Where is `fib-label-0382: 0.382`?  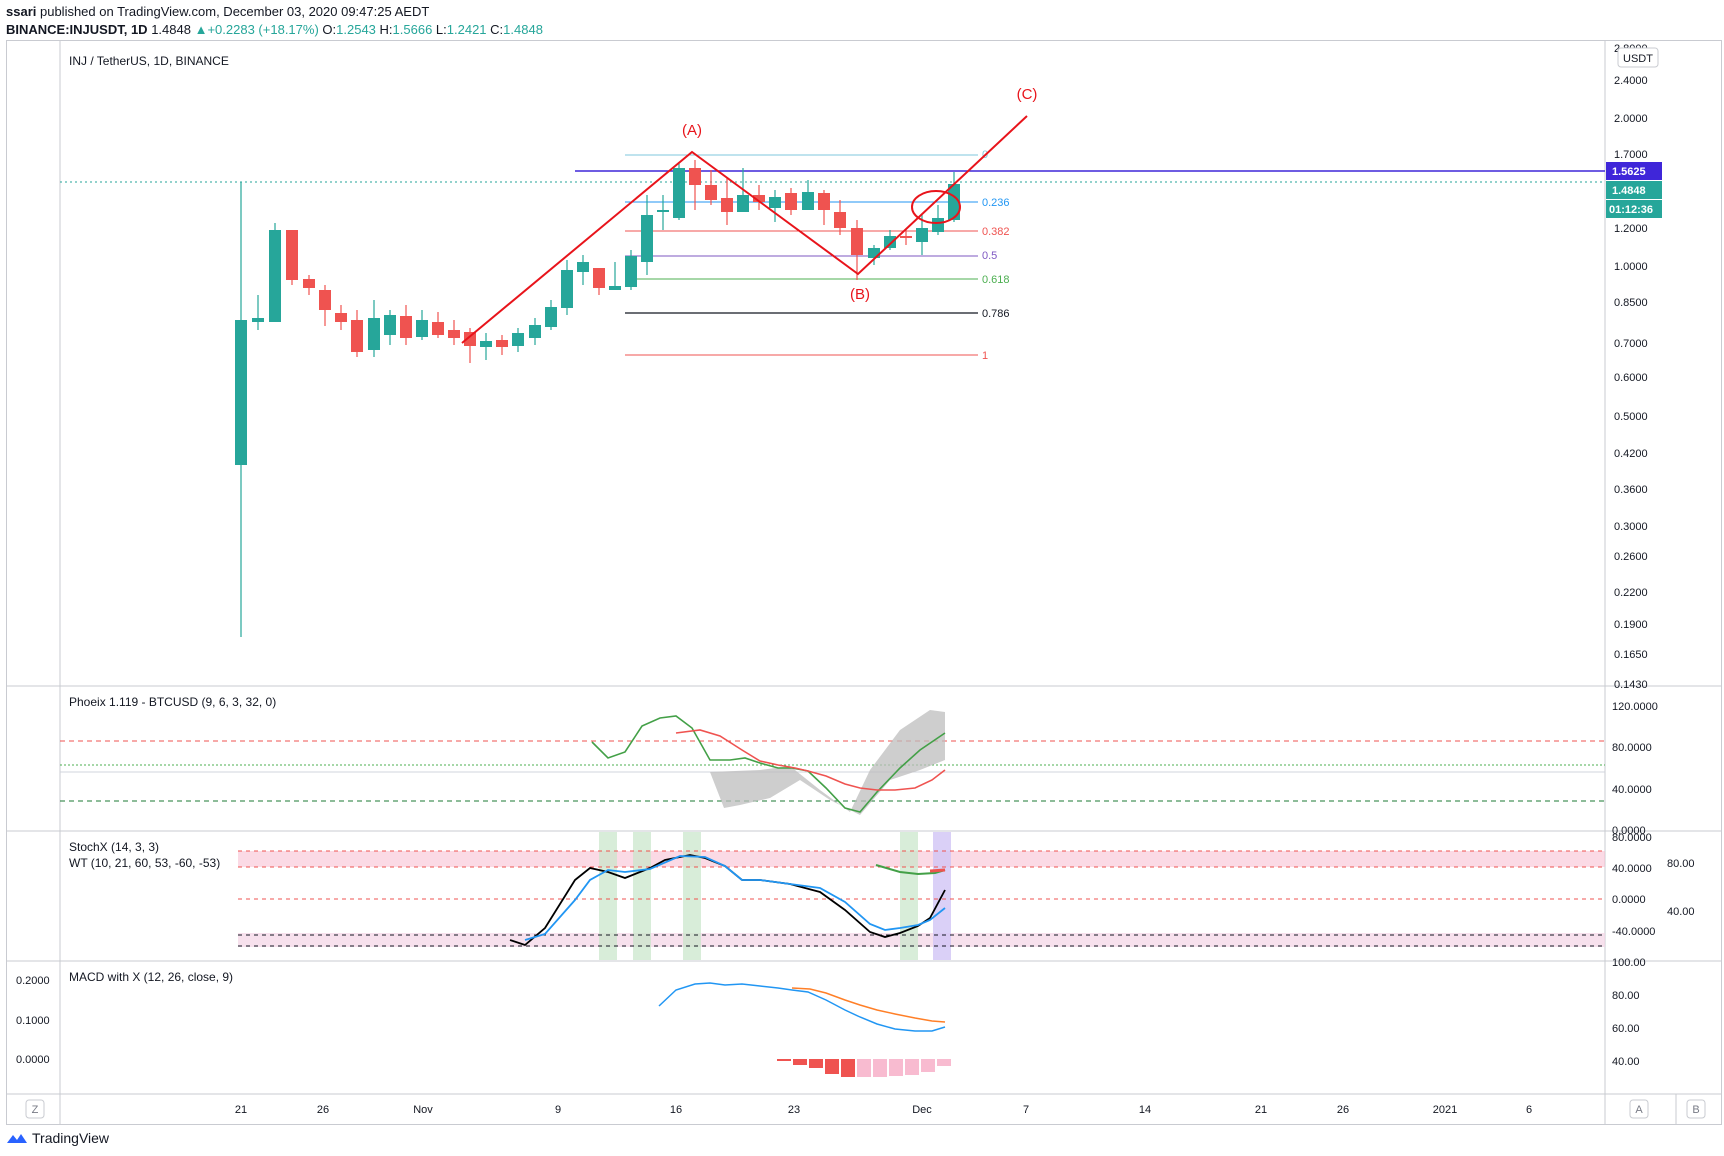
fib-label-0382: 0.382 is located at coordinates (996, 232).